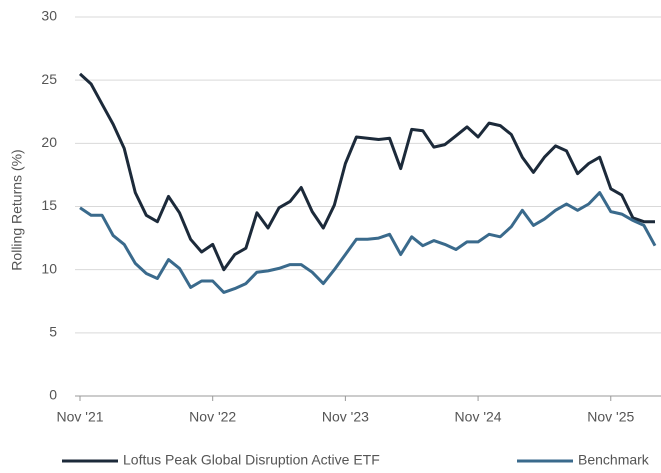  Describe the element at coordinates (212, 417) in the screenshot. I see `x-tick-label: Nov '22` at that location.